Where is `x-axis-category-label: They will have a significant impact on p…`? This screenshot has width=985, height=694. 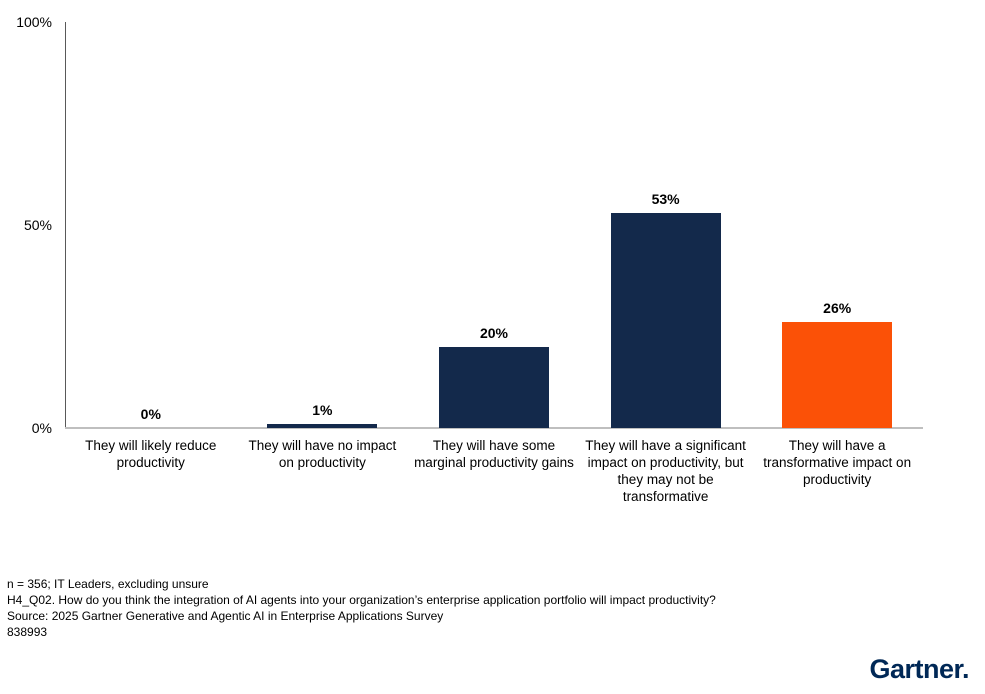 x-axis-category-label: They will have a significant impact on p… is located at coordinates (665, 471).